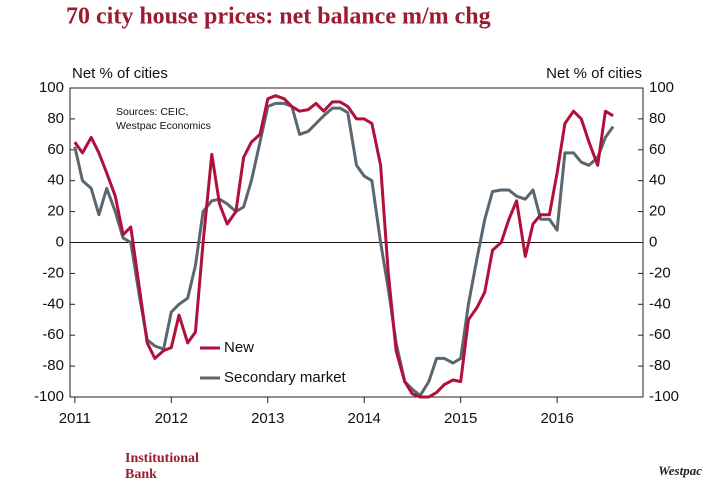  Describe the element at coordinates (55, 118) in the screenshot. I see `y-tick-label: 80` at that location.